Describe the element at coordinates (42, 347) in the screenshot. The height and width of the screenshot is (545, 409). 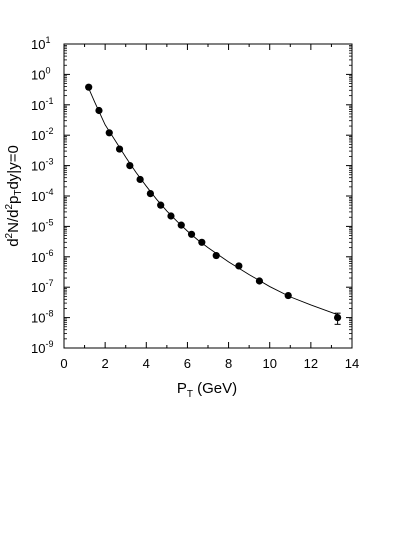
I see `y-tick-label: 10⁻⁹` at that location.